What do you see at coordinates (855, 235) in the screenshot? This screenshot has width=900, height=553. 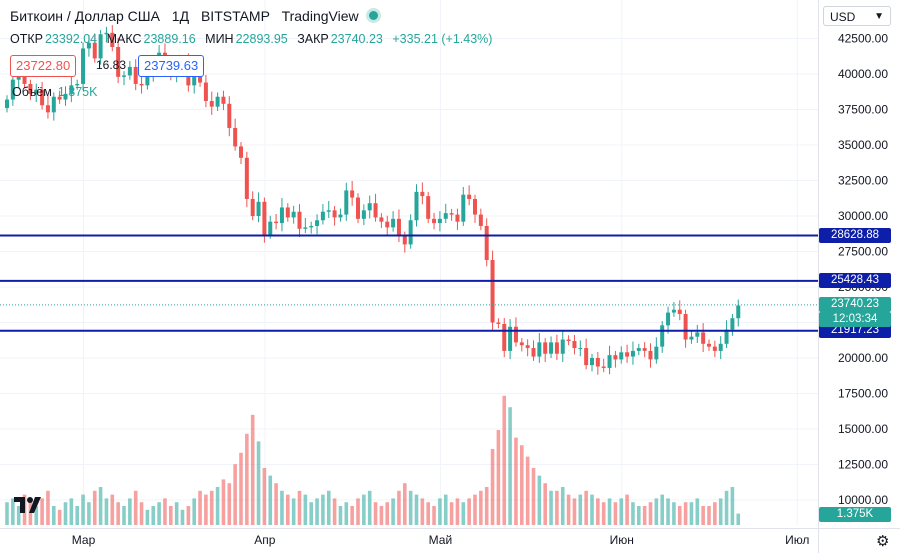 I see `hline-label-1: 28628.88` at bounding box center [855, 235].